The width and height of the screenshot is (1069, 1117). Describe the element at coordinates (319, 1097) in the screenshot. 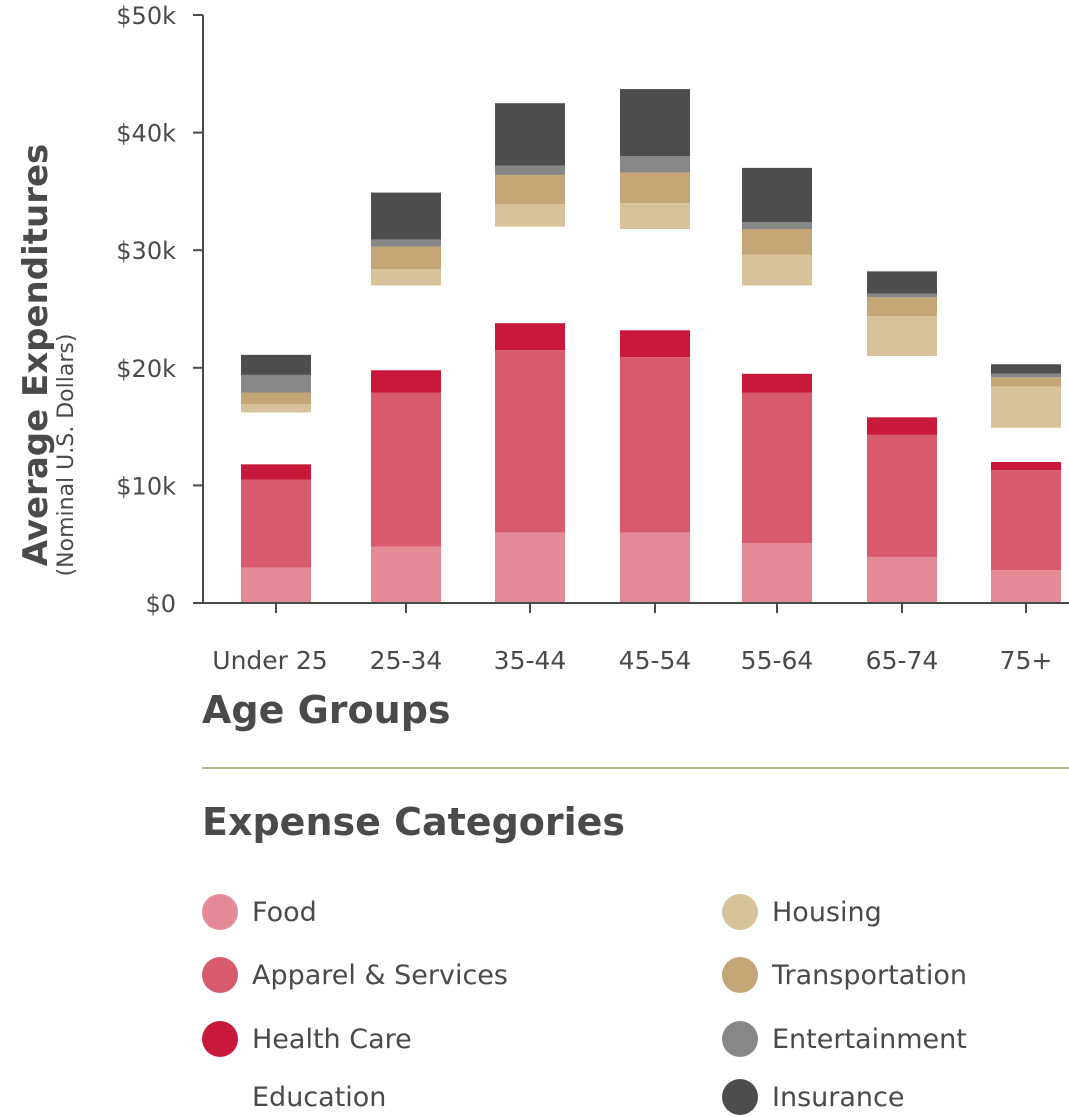

I see `legend-label: Education` at that location.